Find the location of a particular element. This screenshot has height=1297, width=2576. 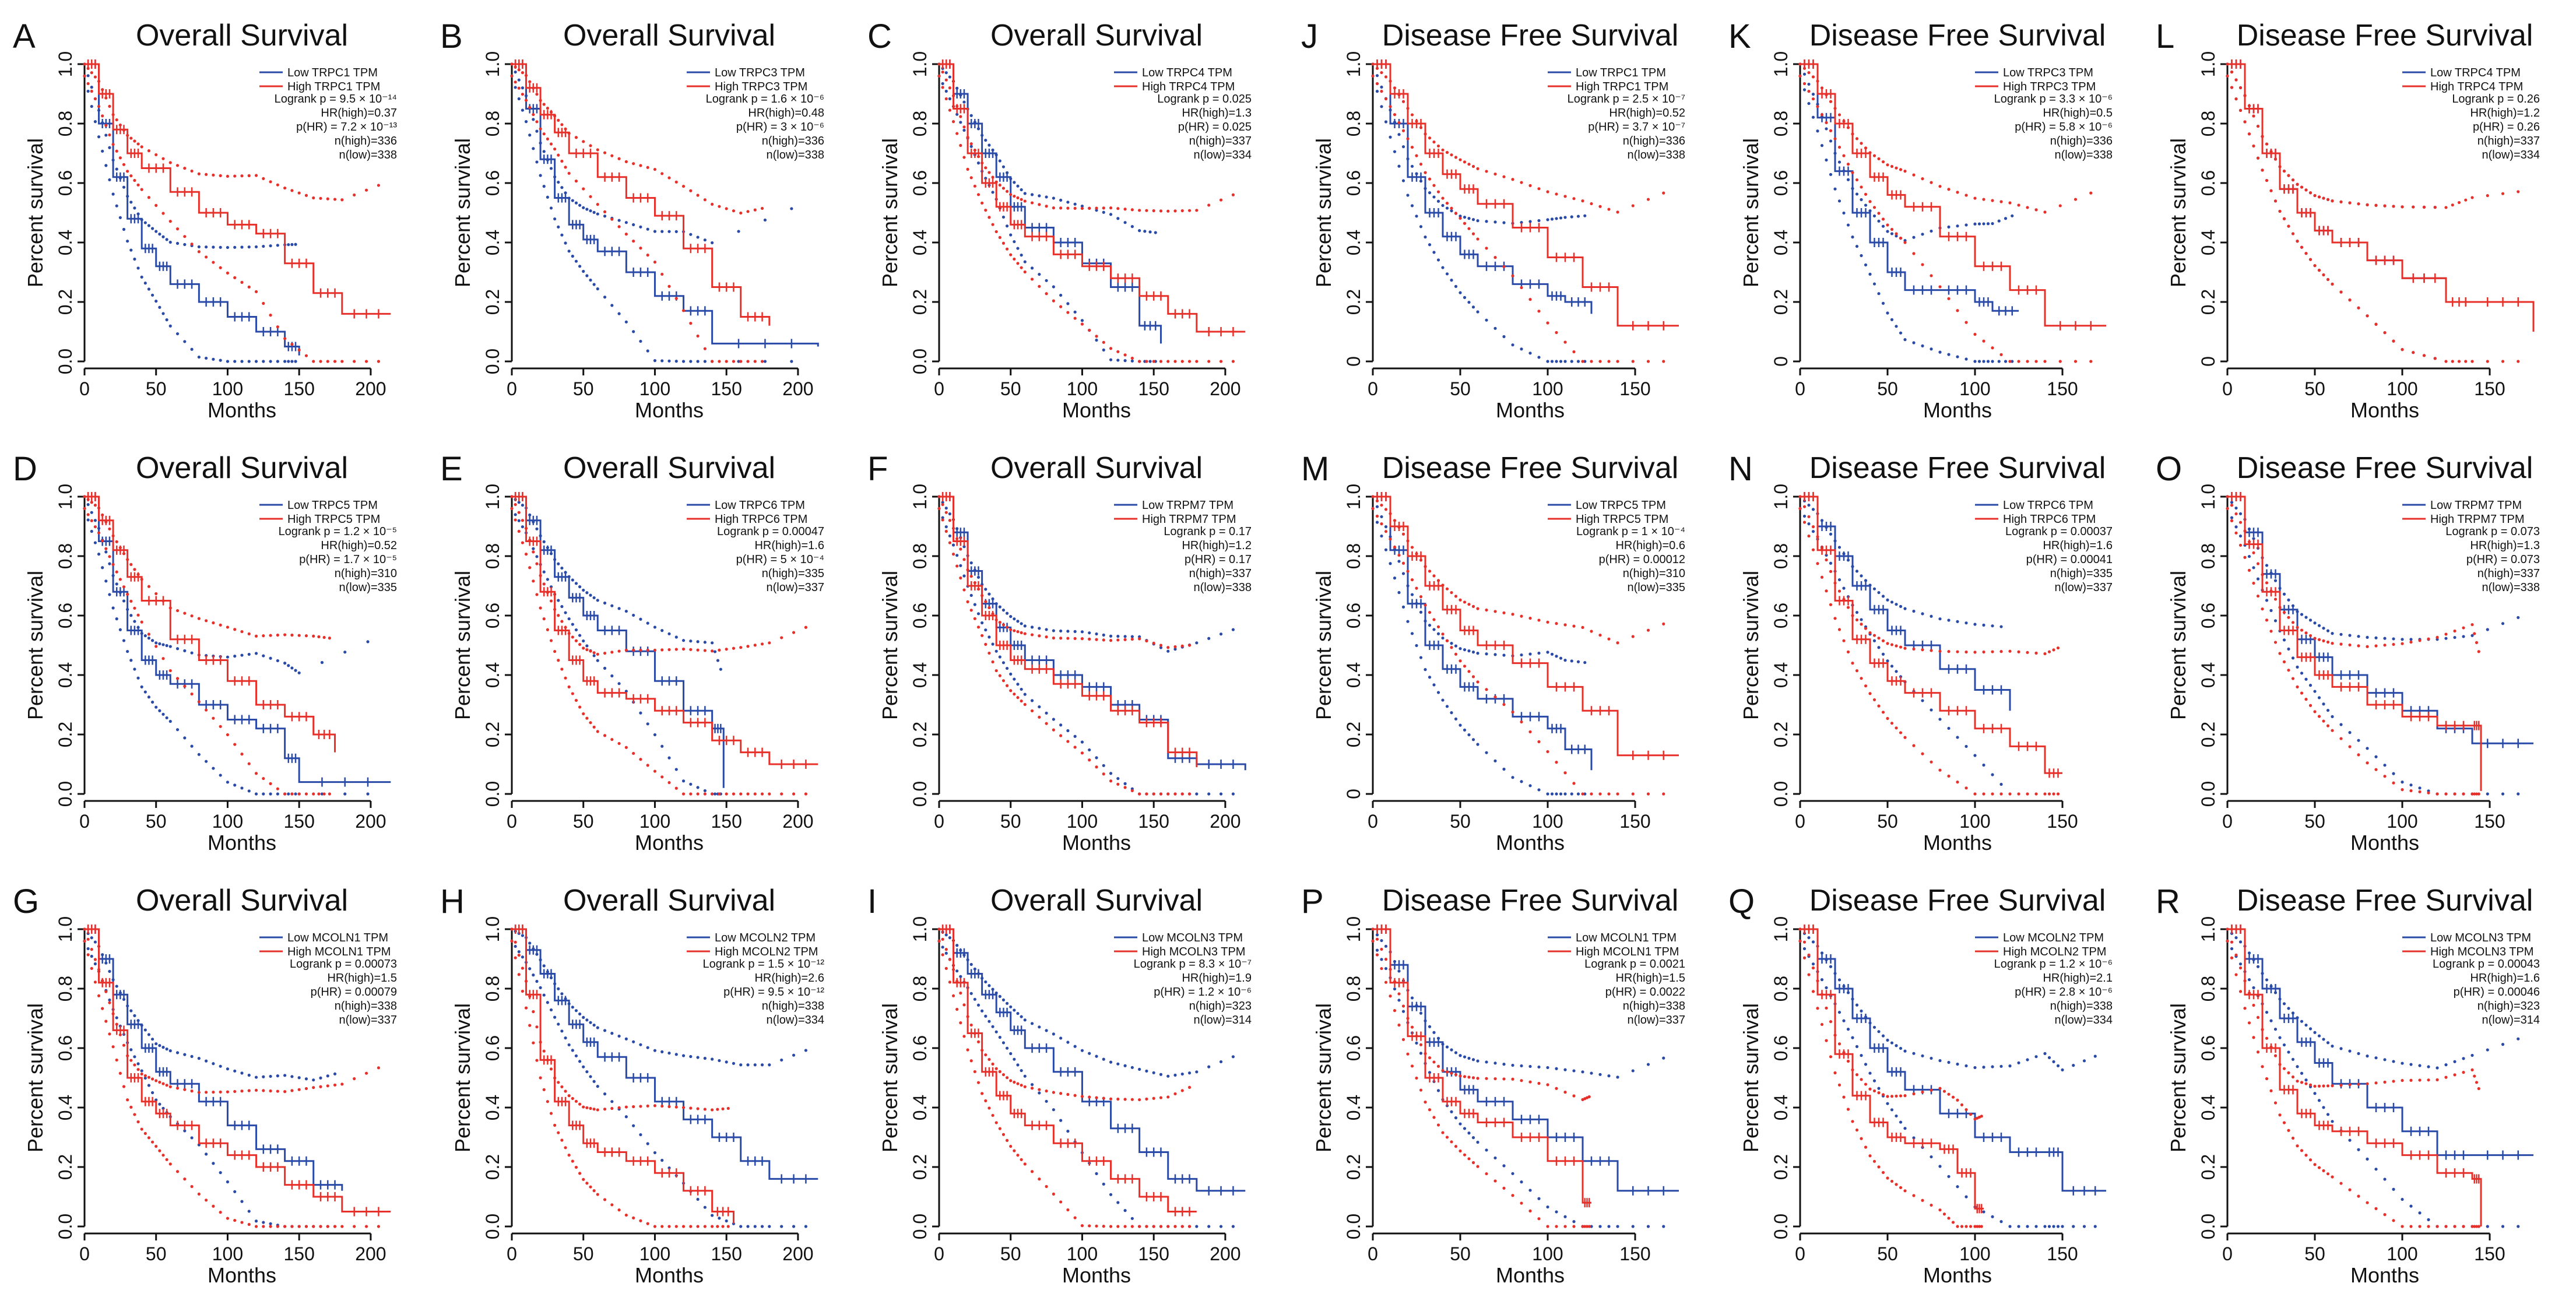

x-tick-label: 150 is located at coordinates (1634, 821).